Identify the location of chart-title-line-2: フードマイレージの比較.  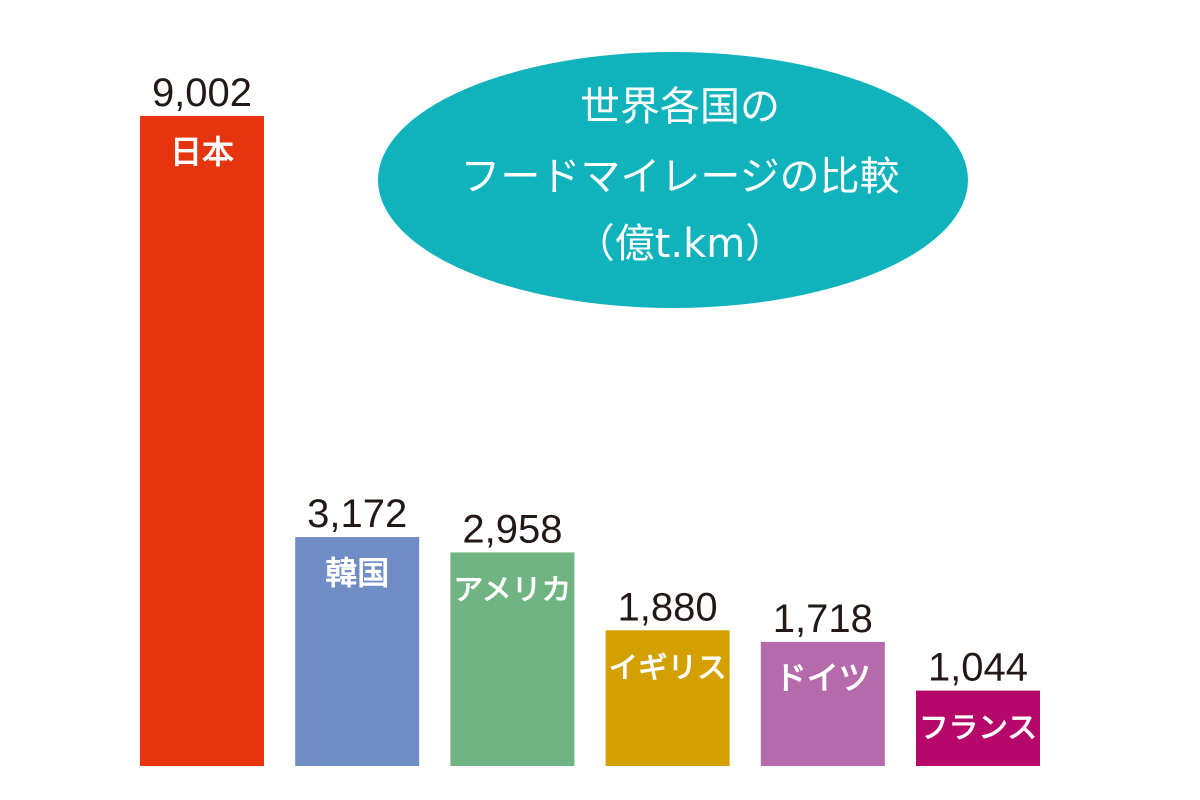
(679, 177).